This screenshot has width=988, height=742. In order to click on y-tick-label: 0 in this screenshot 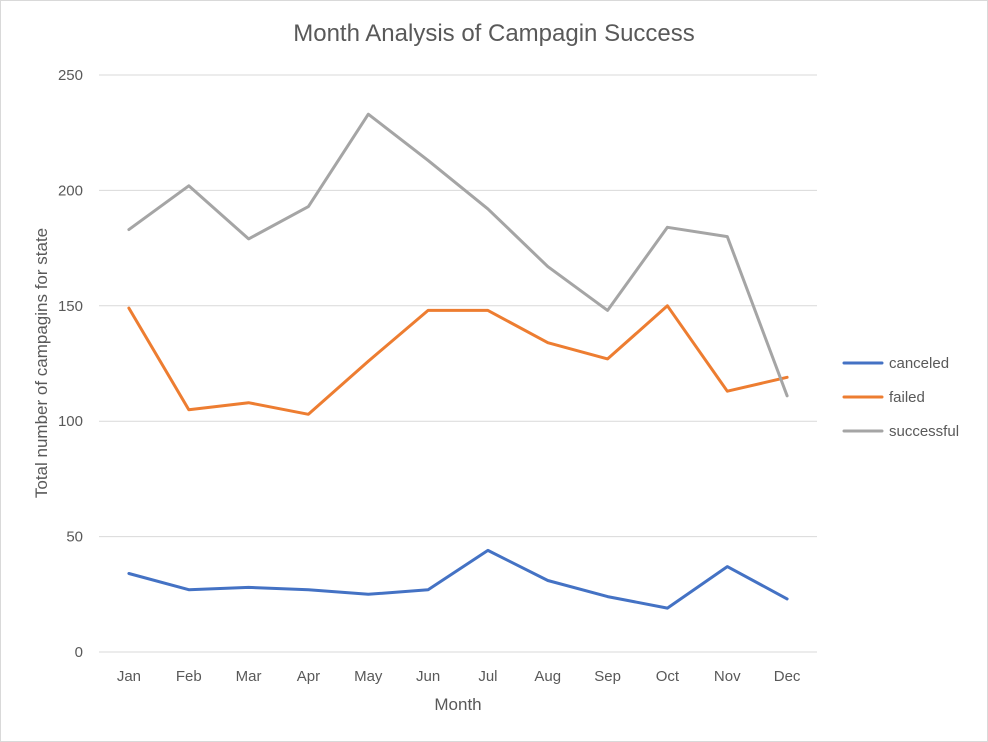, I will do `click(79, 652)`.